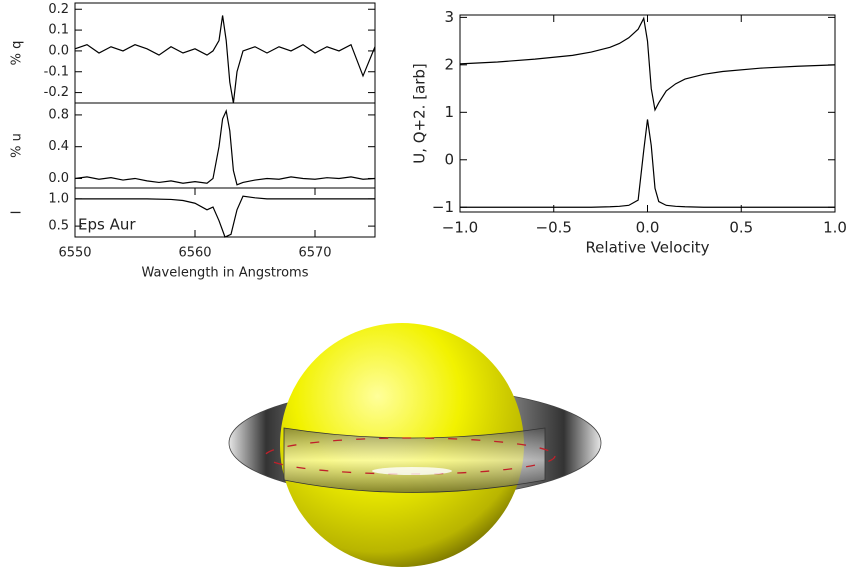  Describe the element at coordinates (17, 145) in the screenshot. I see `y-axis-label: % u` at that location.